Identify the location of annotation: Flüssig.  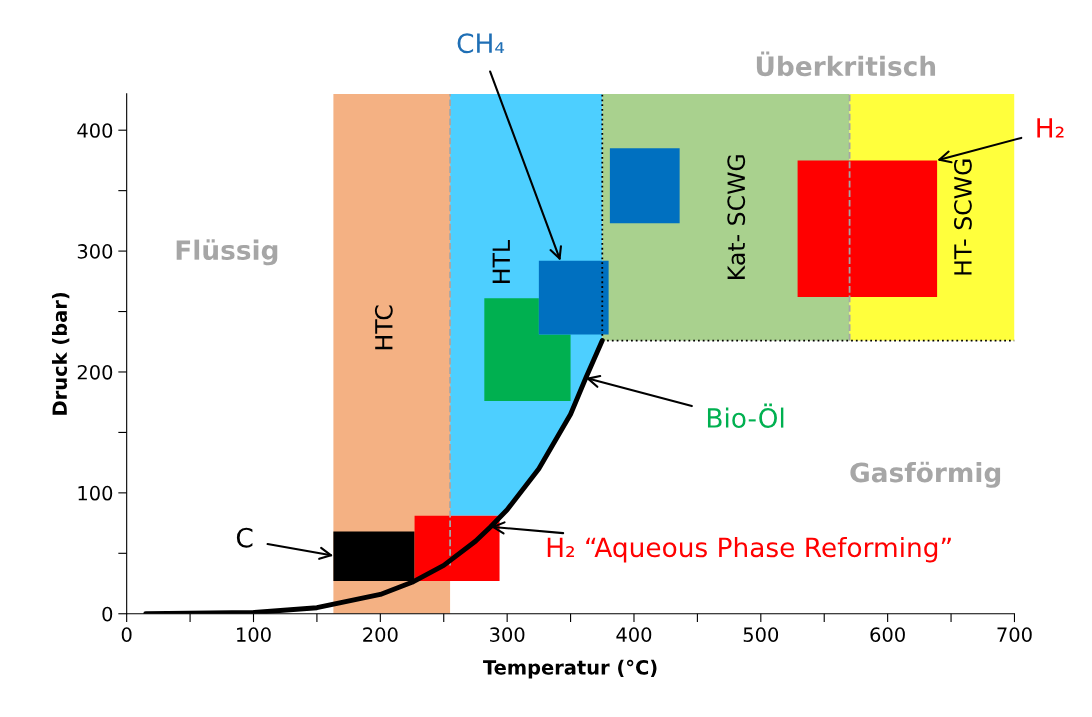
(227, 252).